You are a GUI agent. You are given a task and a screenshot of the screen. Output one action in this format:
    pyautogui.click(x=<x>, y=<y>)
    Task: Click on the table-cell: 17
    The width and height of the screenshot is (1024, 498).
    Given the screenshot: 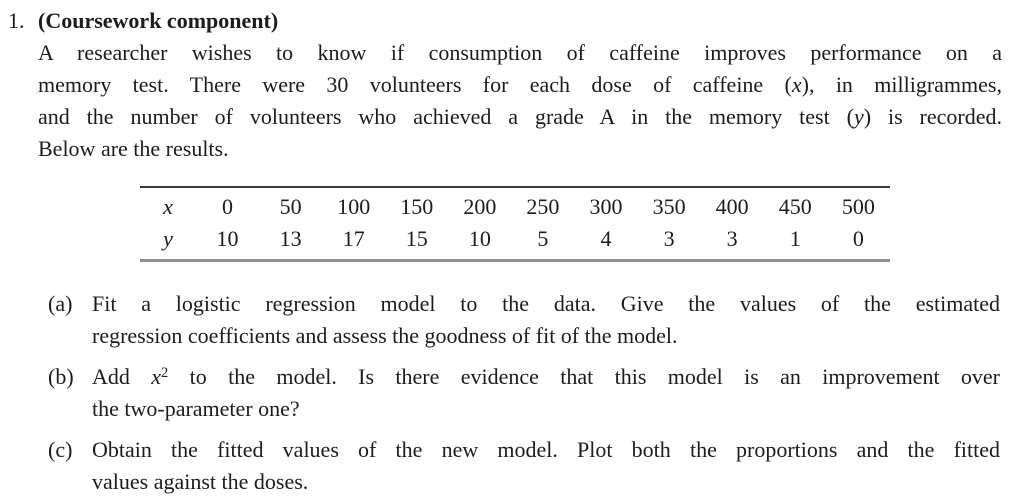 What is the action you would take?
    pyautogui.click(x=353, y=238)
    